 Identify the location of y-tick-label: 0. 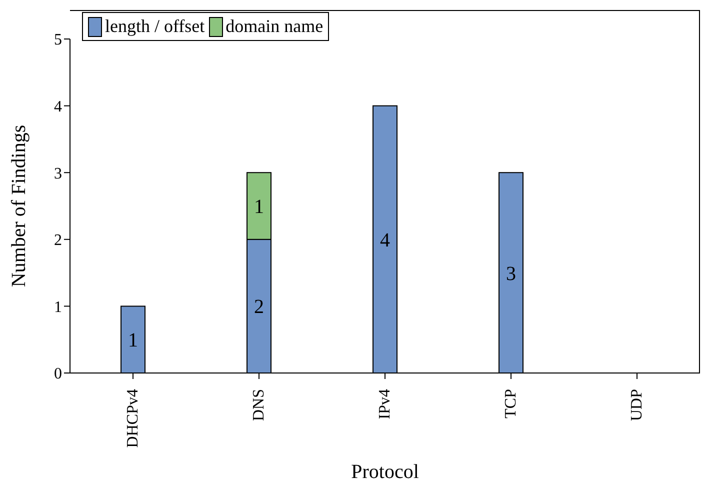
(58, 374).